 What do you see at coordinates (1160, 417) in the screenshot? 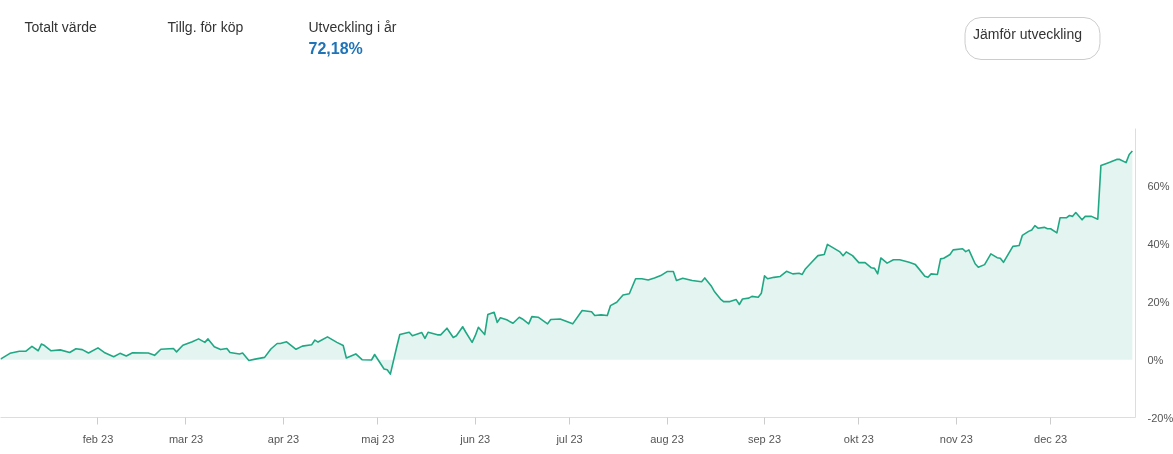
I see `y-tick-label: -20%` at bounding box center [1160, 417].